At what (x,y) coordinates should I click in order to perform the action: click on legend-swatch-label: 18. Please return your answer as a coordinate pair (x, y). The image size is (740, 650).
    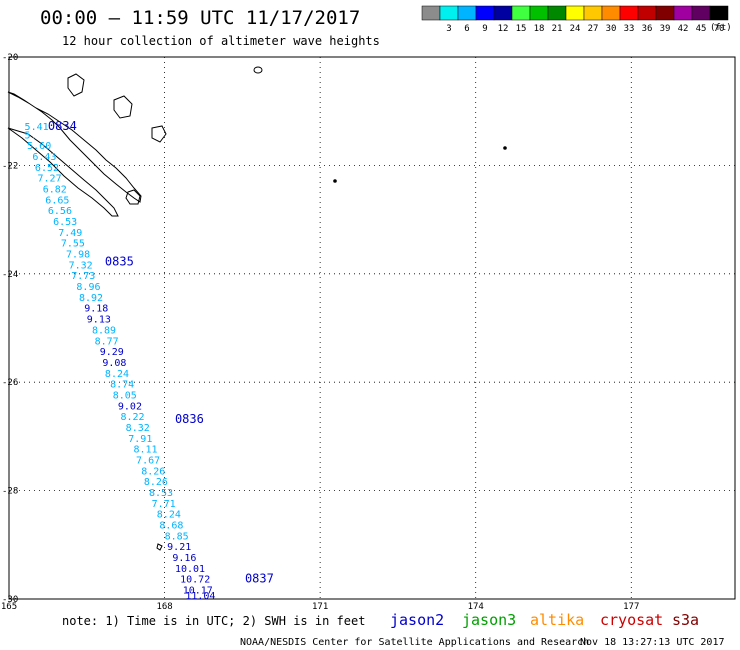
    Looking at the image, I should click on (539, 29).